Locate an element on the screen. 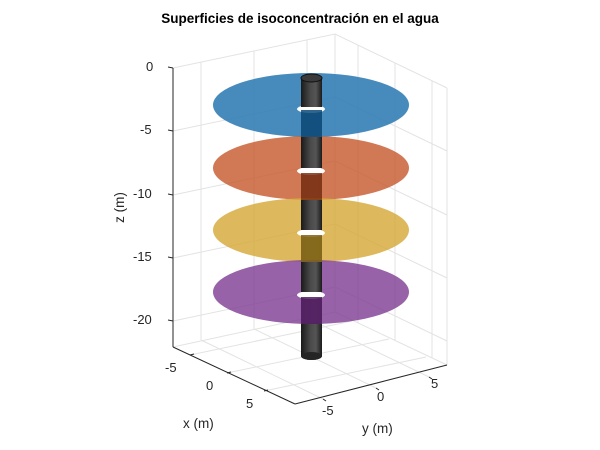 The height and width of the screenshot is (450, 600). z-tick-label: 0 is located at coordinates (150, 66).